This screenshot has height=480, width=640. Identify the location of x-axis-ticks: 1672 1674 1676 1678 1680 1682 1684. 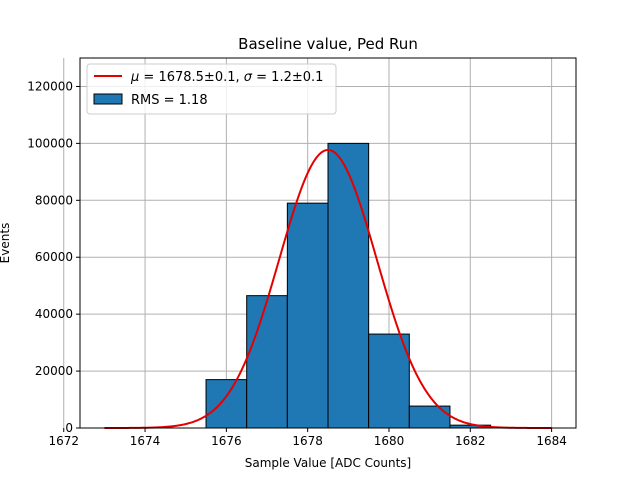
(307, 438).